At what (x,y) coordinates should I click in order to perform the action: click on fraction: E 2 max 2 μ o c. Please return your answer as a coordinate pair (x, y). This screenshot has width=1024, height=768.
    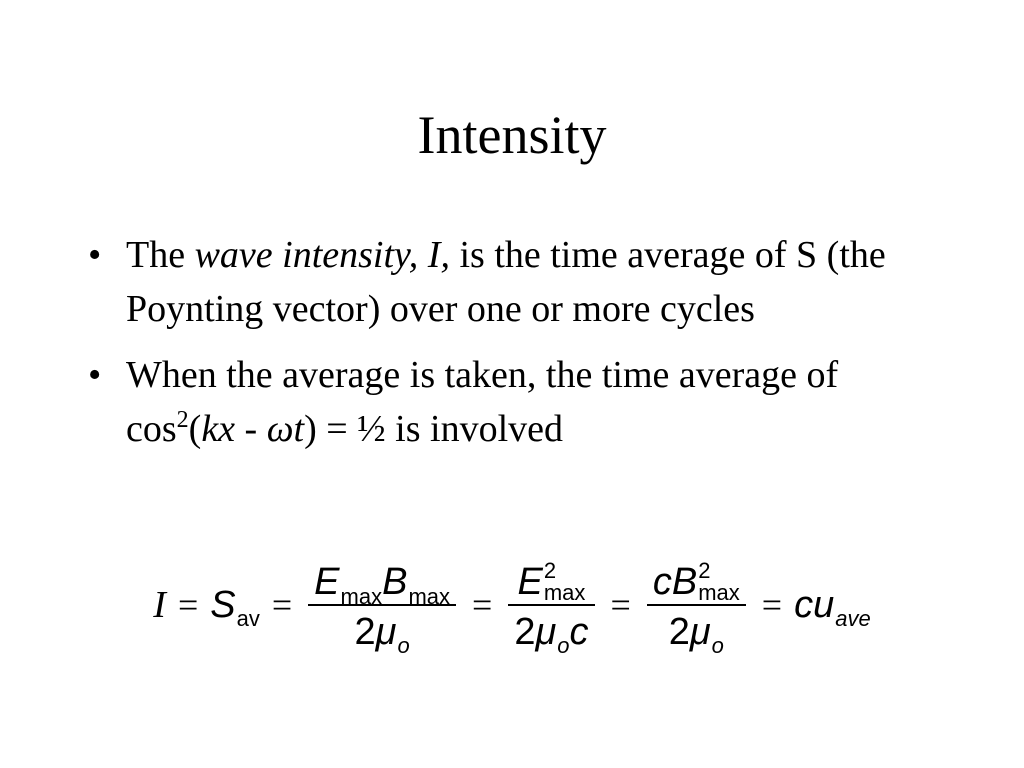
    Looking at the image, I should click on (551, 605).